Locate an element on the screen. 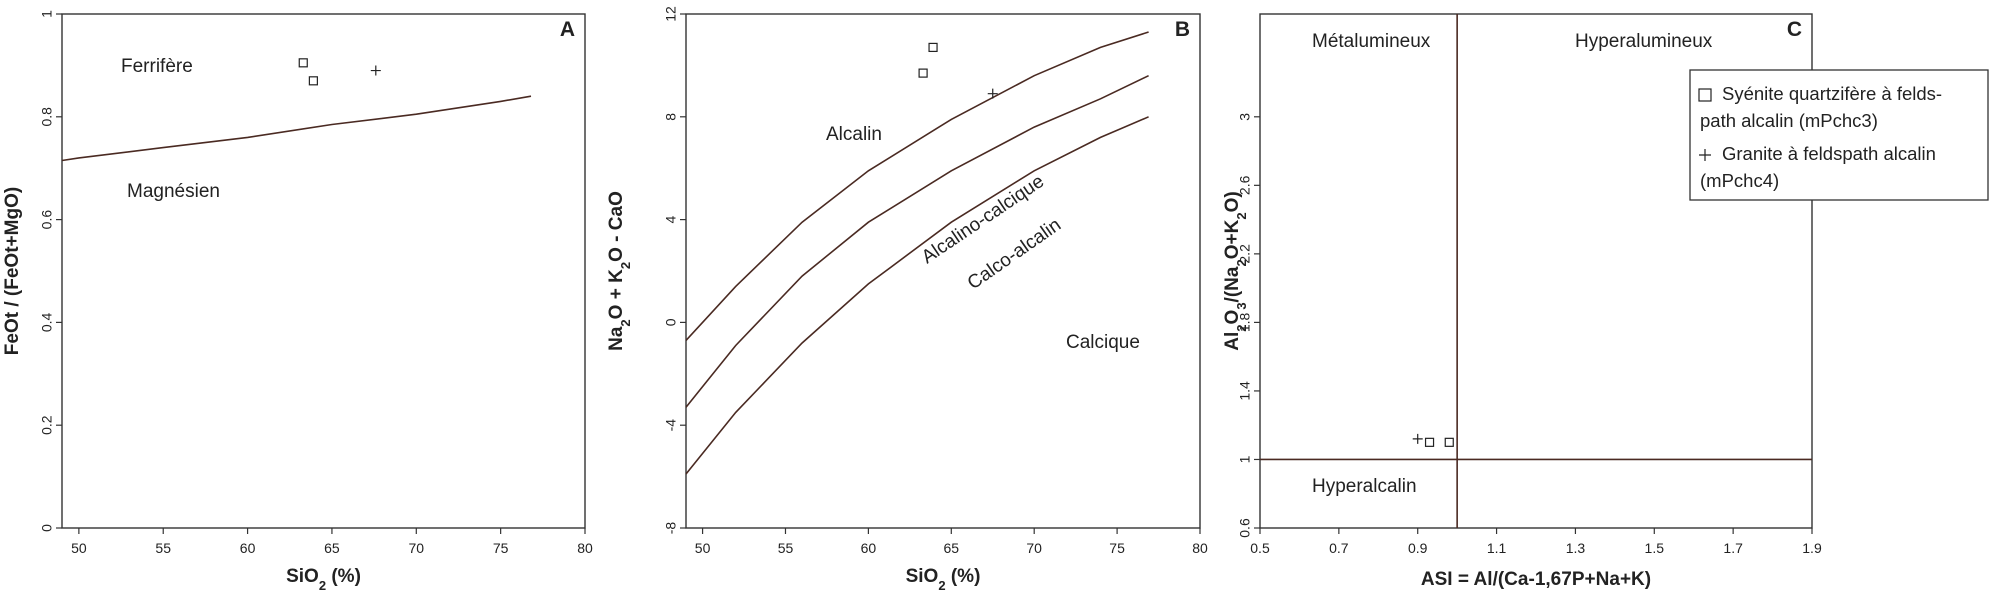 The width and height of the screenshot is (2000, 600). ferrifere-magnesien-boundary is located at coordinates (296, 128).